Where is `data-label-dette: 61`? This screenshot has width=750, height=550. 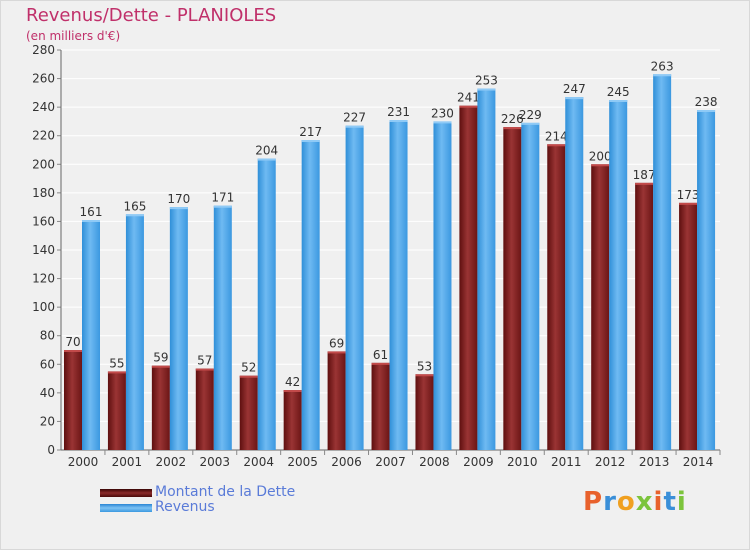 data-label-dette: 61 is located at coordinates (380, 355).